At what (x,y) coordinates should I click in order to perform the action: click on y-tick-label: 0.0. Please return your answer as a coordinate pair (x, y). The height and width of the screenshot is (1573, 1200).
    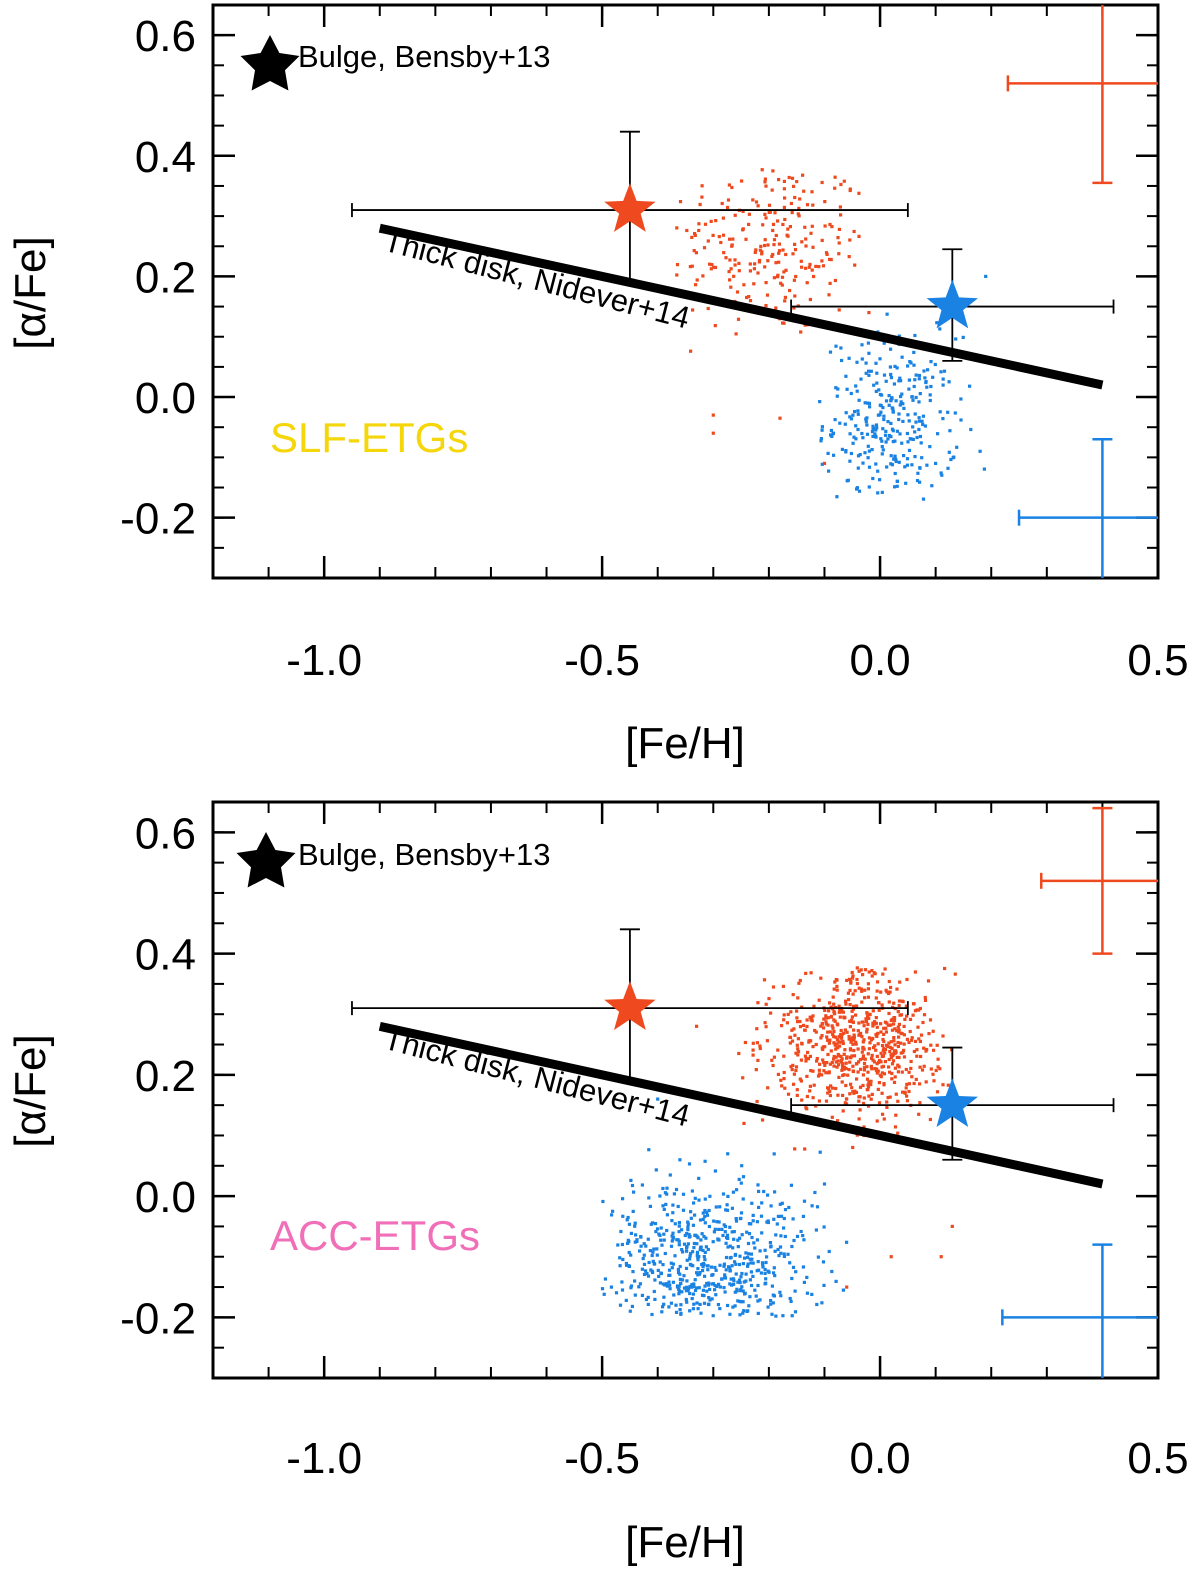
    Looking at the image, I should click on (165, 398).